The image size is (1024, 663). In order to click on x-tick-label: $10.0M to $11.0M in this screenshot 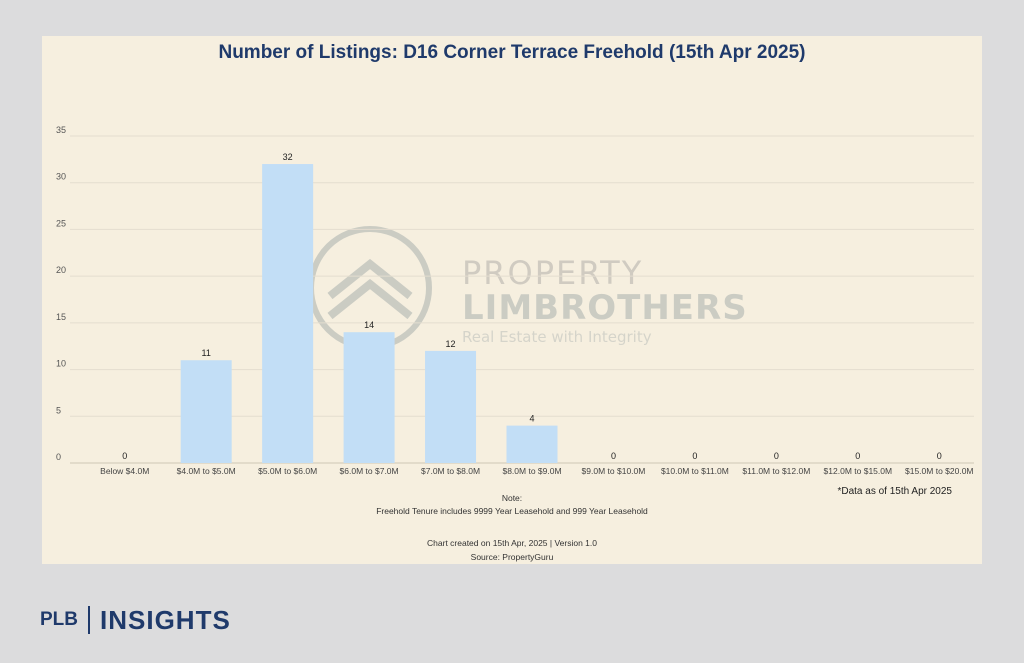, I will do `click(695, 471)`.